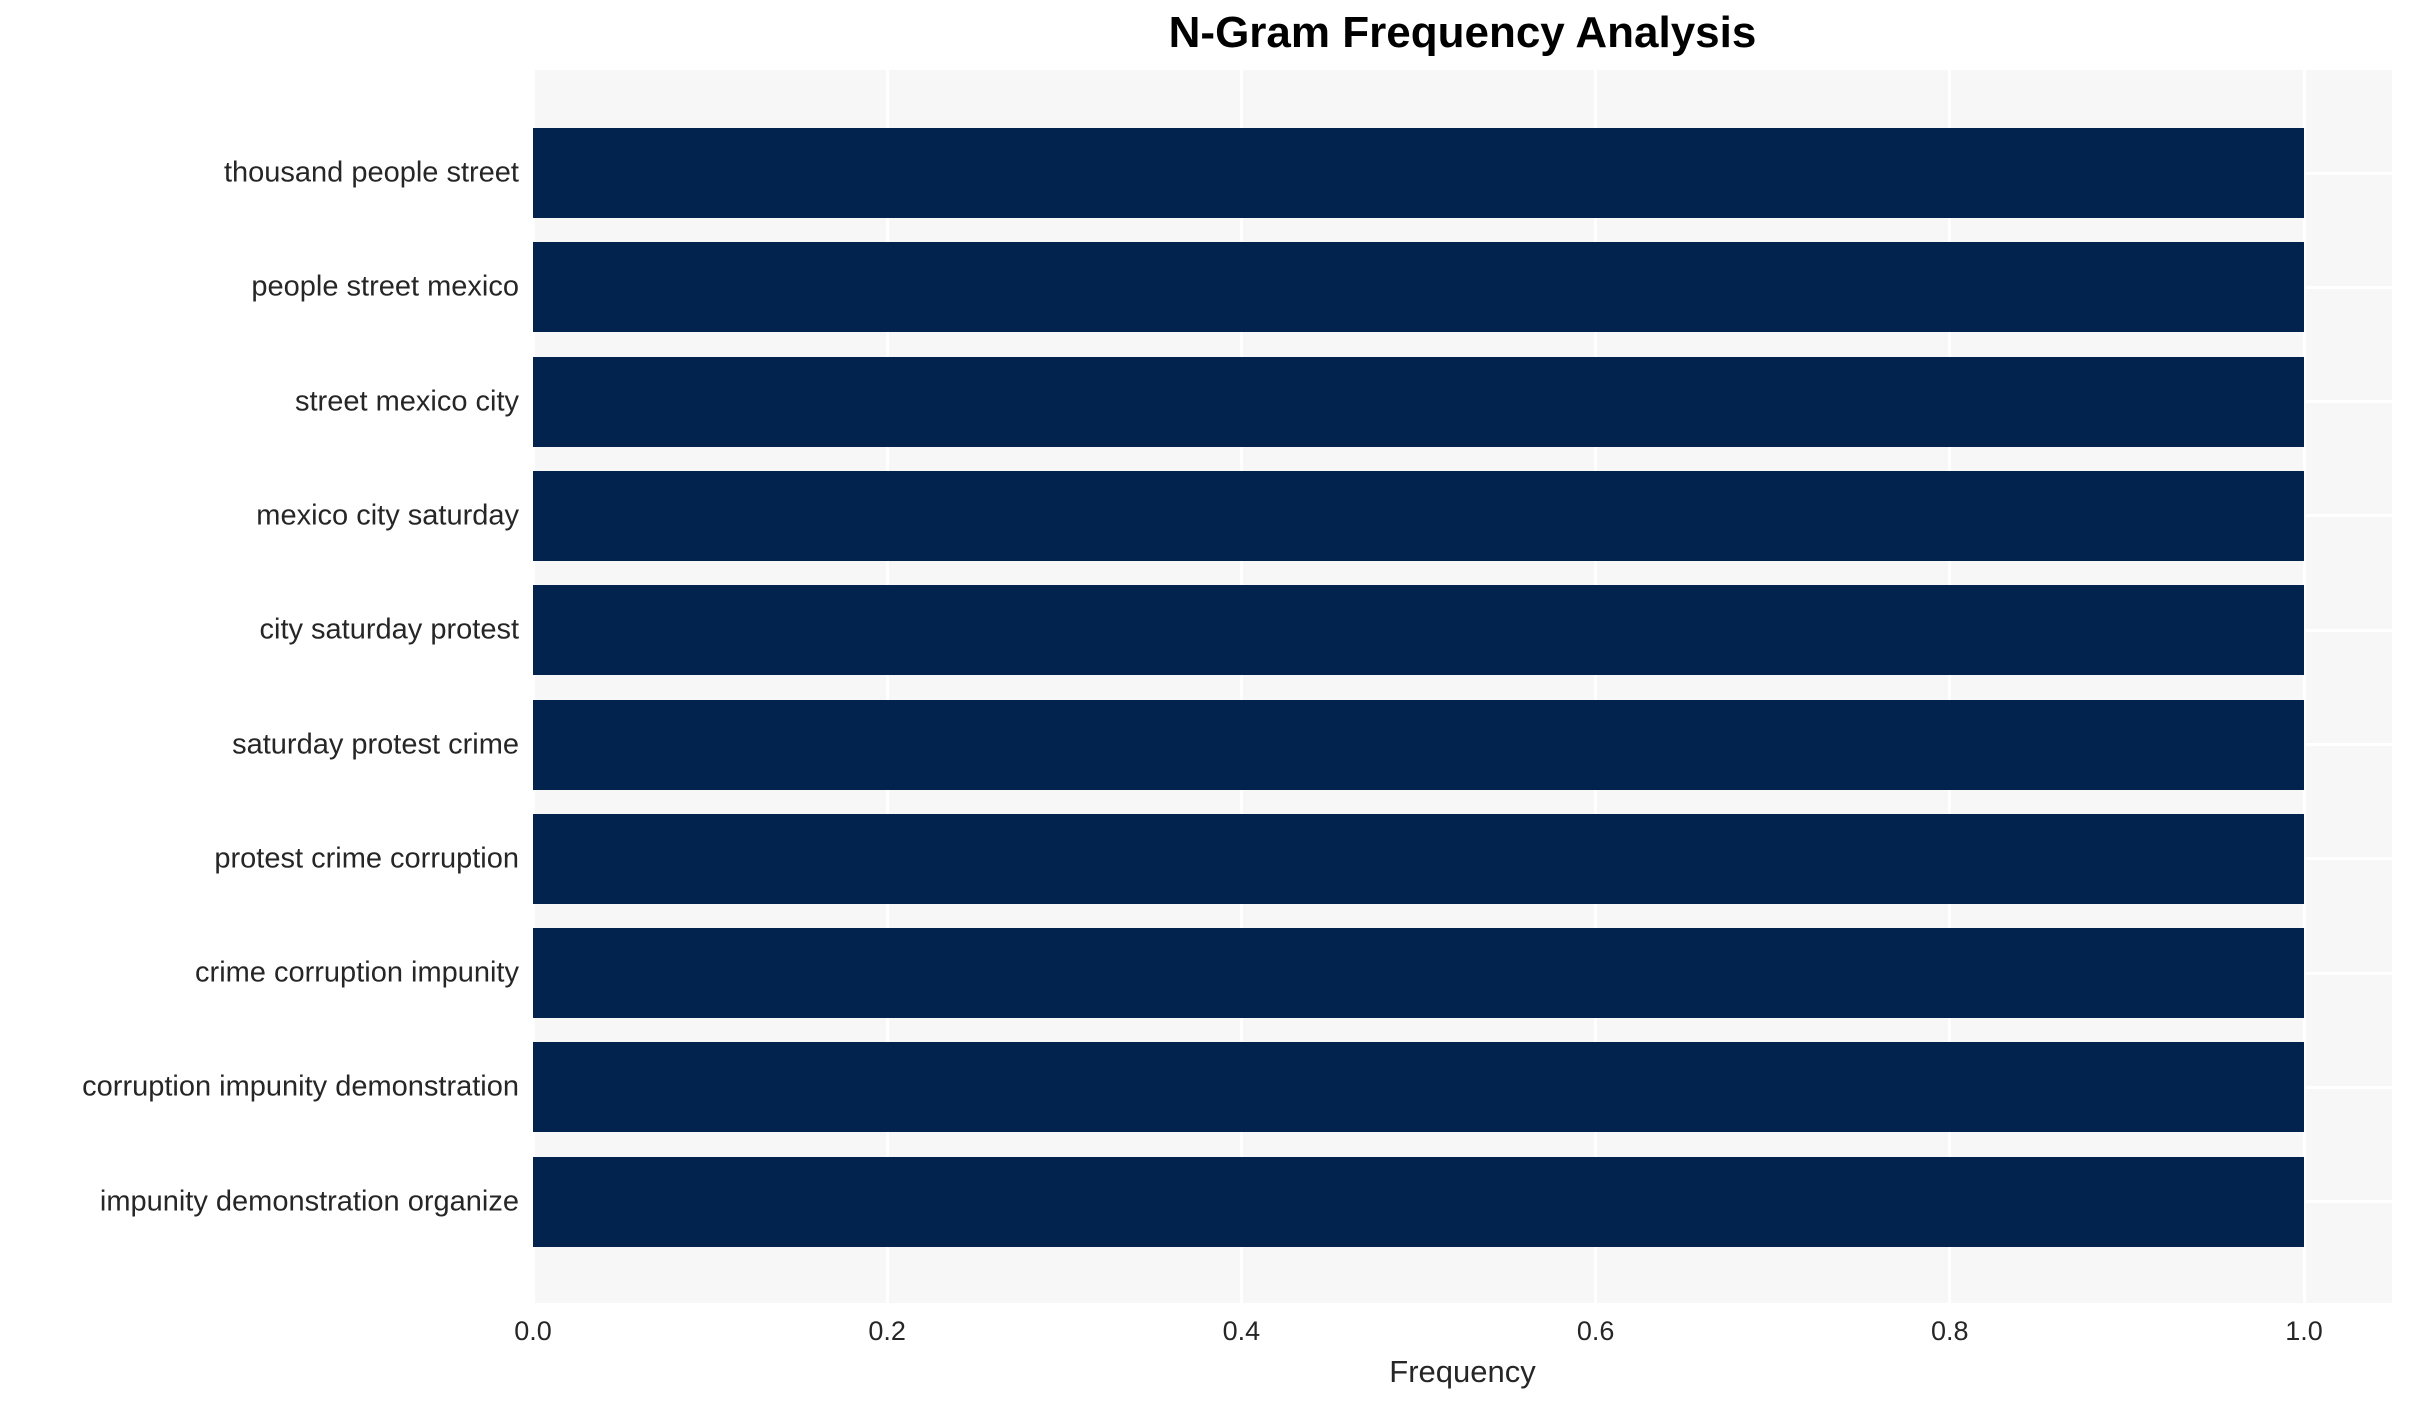 The image size is (2411, 1402). What do you see at coordinates (389, 629) in the screenshot?
I see `y-tick-label: city saturday protest` at bounding box center [389, 629].